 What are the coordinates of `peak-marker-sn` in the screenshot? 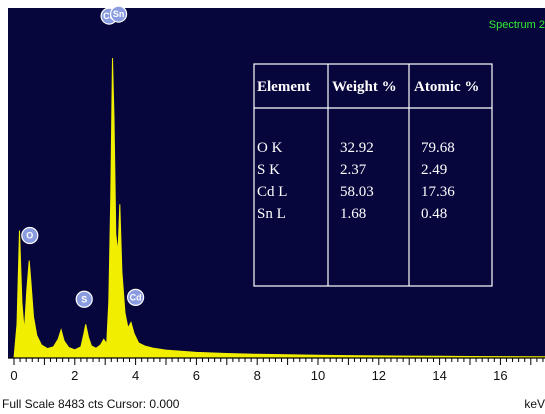 It's located at (118, 14).